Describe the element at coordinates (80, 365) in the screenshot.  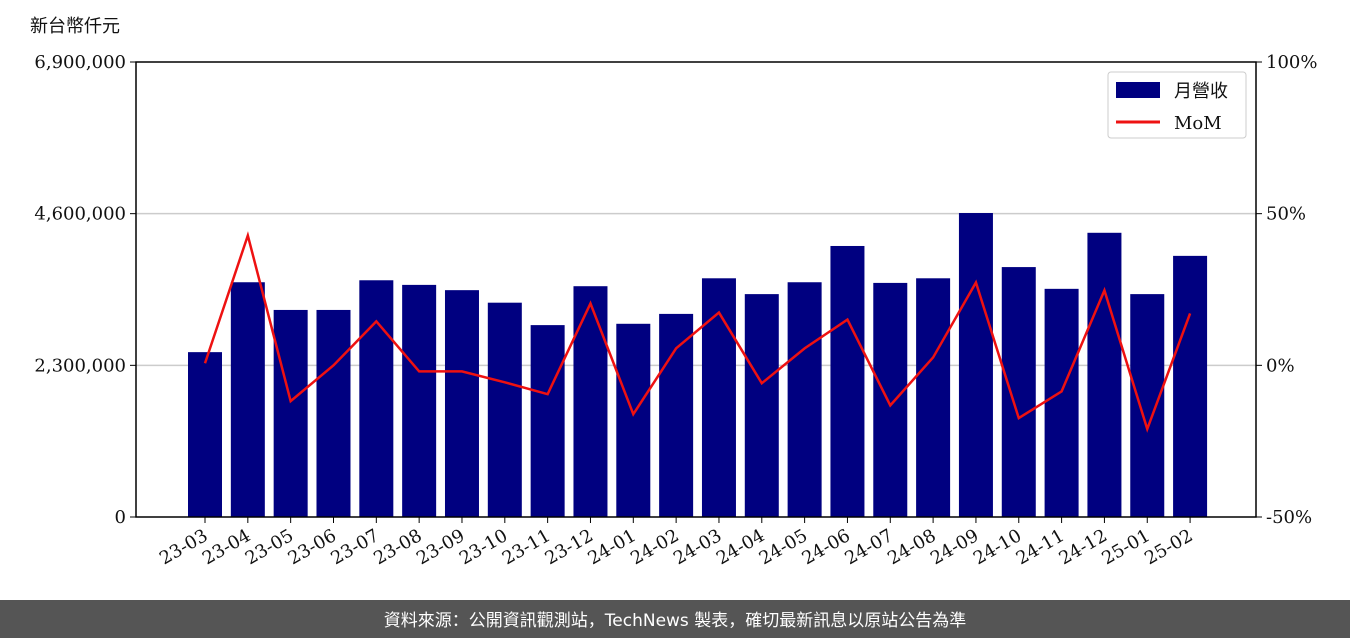
I see `y-tick-label: 2,300,000` at that location.